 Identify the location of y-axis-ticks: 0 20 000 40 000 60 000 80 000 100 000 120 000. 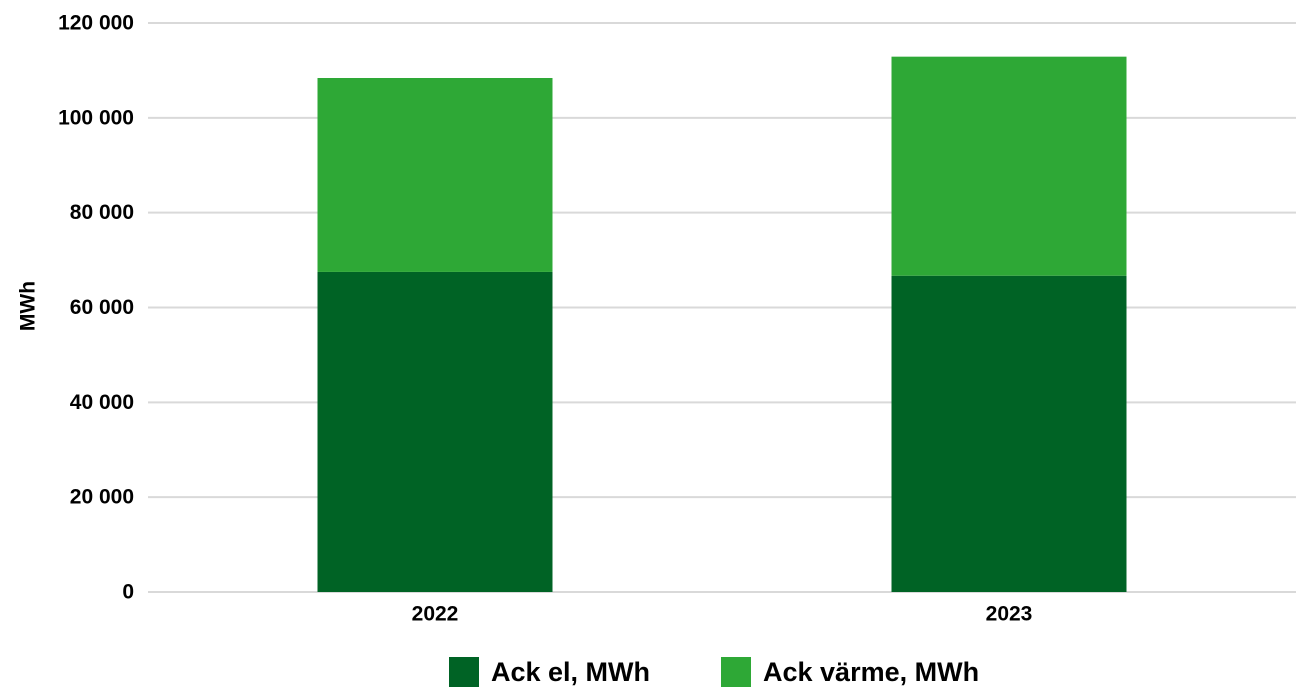
(96, 308).